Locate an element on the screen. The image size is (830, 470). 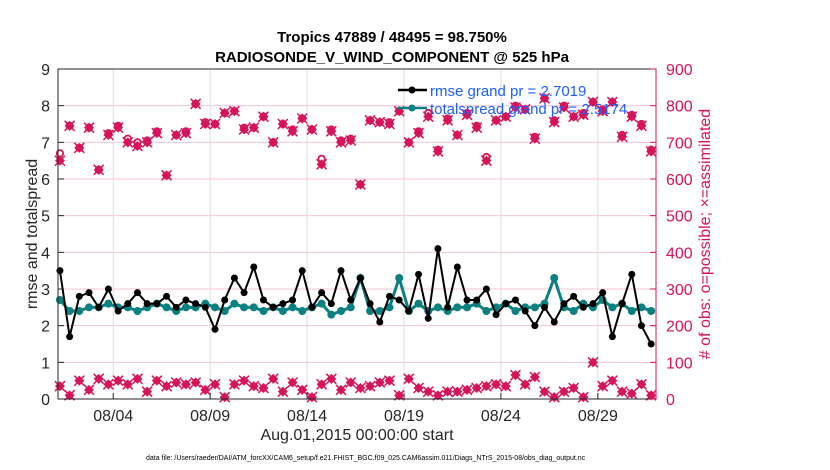
y-tick-label-right: 400 is located at coordinates (679, 253).